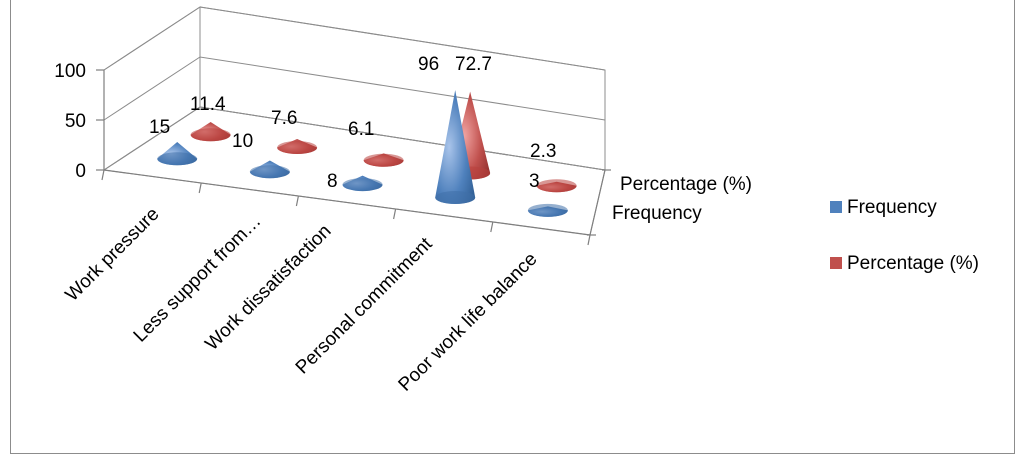 The width and height of the screenshot is (1026, 459). What do you see at coordinates (159, 127) in the screenshot?
I see `data-label-frequency-1: 15` at bounding box center [159, 127].